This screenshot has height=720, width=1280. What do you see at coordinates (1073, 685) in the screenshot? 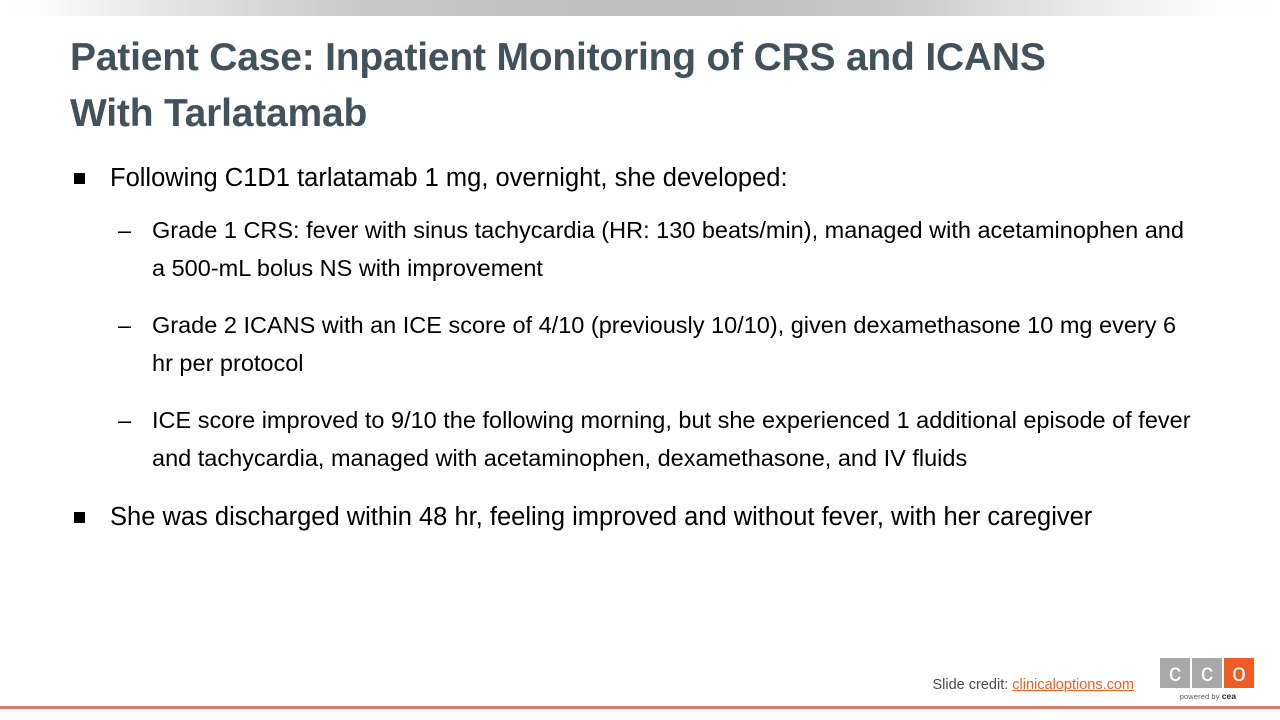
I see `clinicaloptions-link: clinicaloptions.com` at bounding box center [1073, 685].